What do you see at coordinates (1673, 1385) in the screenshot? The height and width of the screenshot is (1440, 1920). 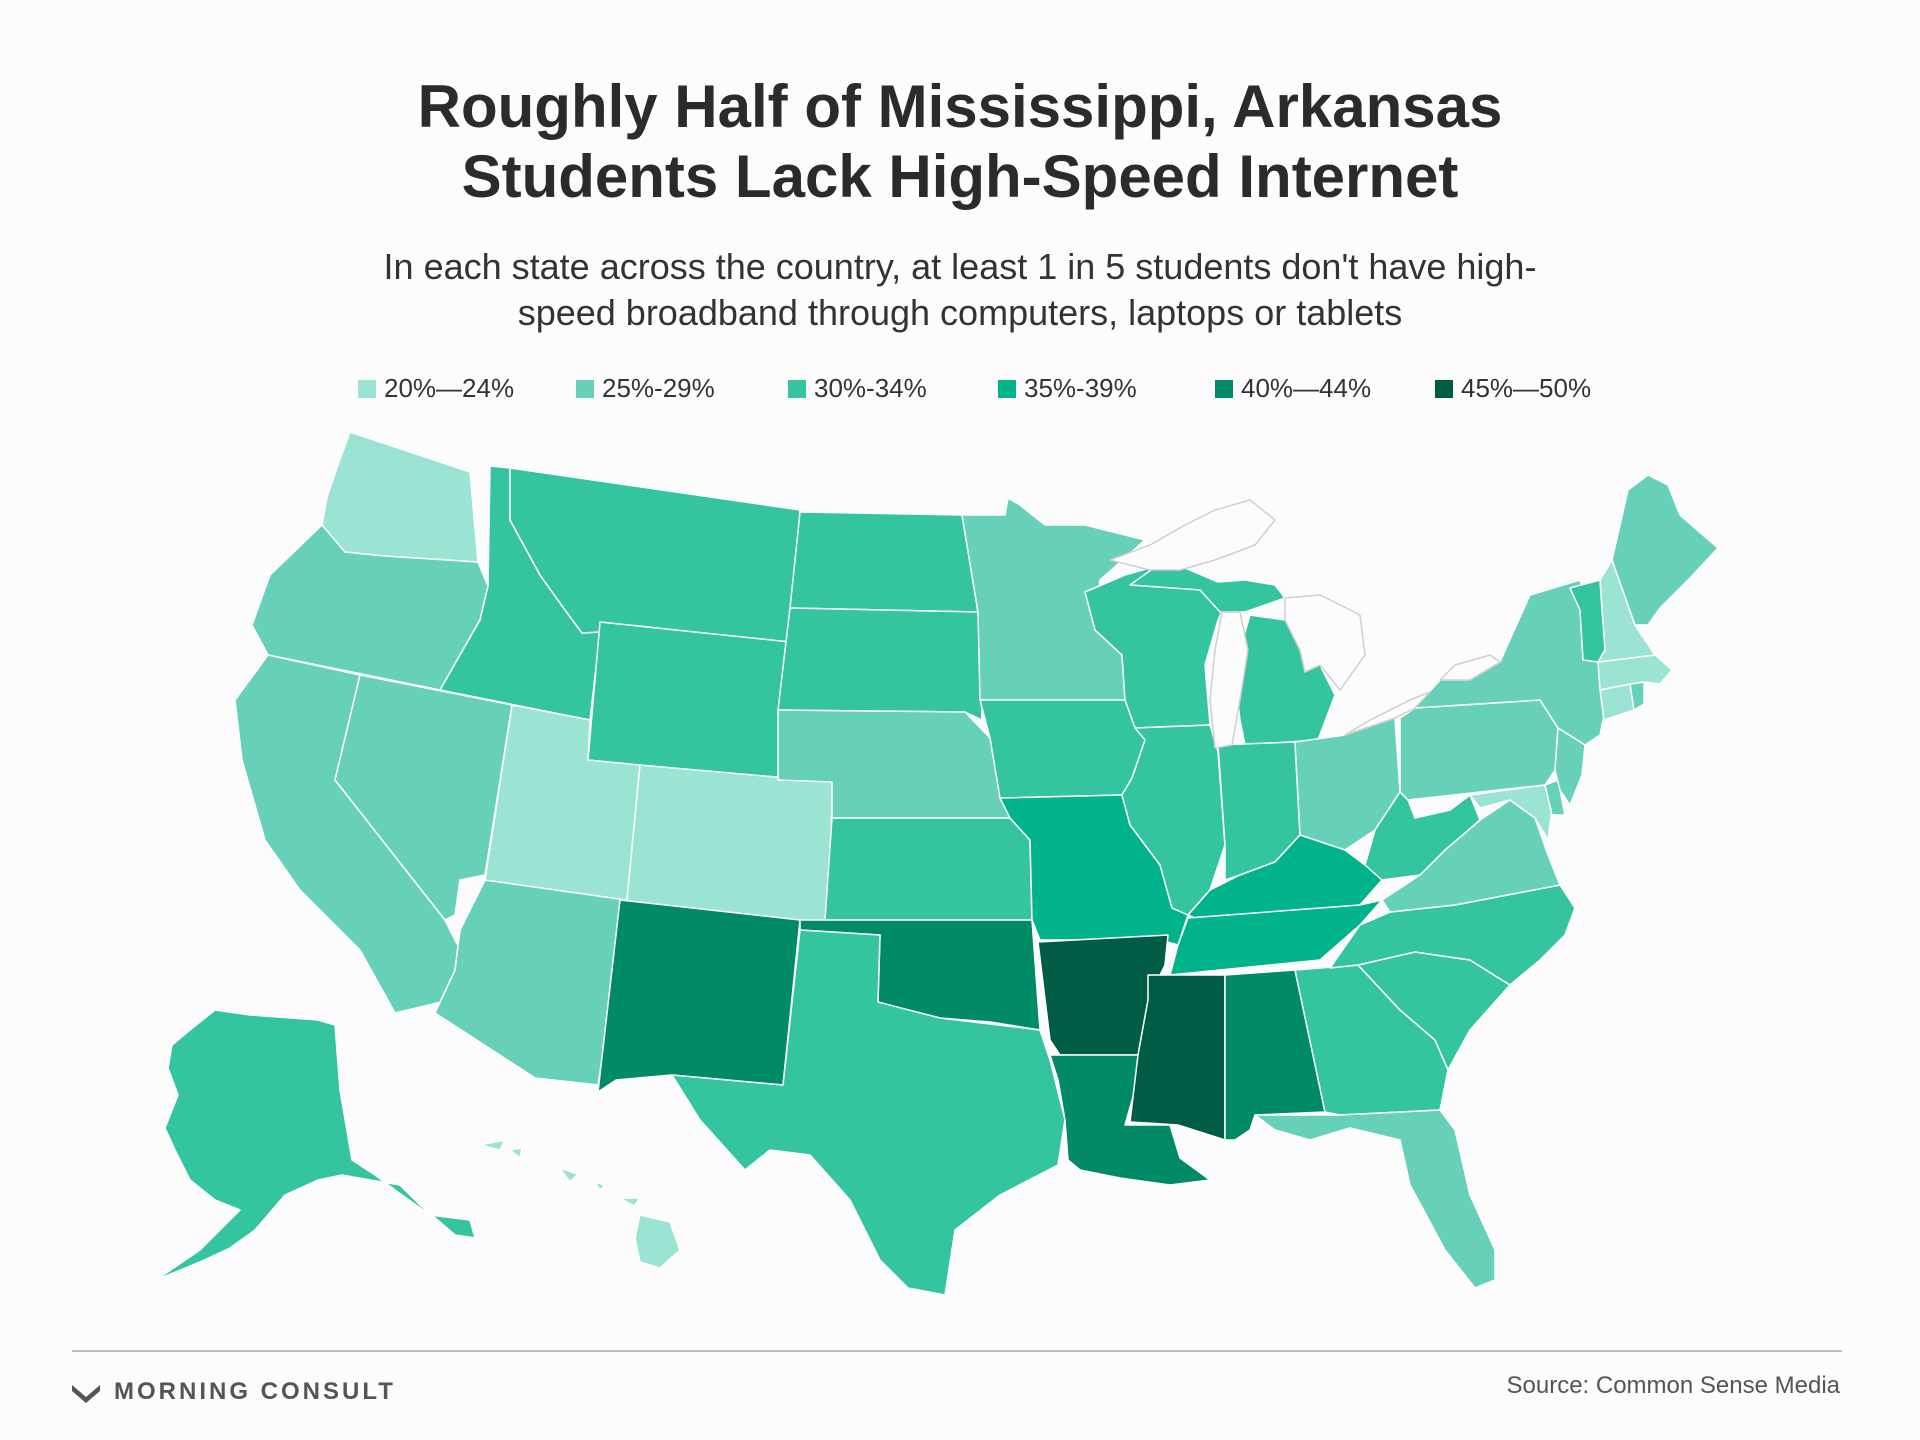 I see `source-note: Source: Common Sense Media` at bounding box center [1673, 1385].